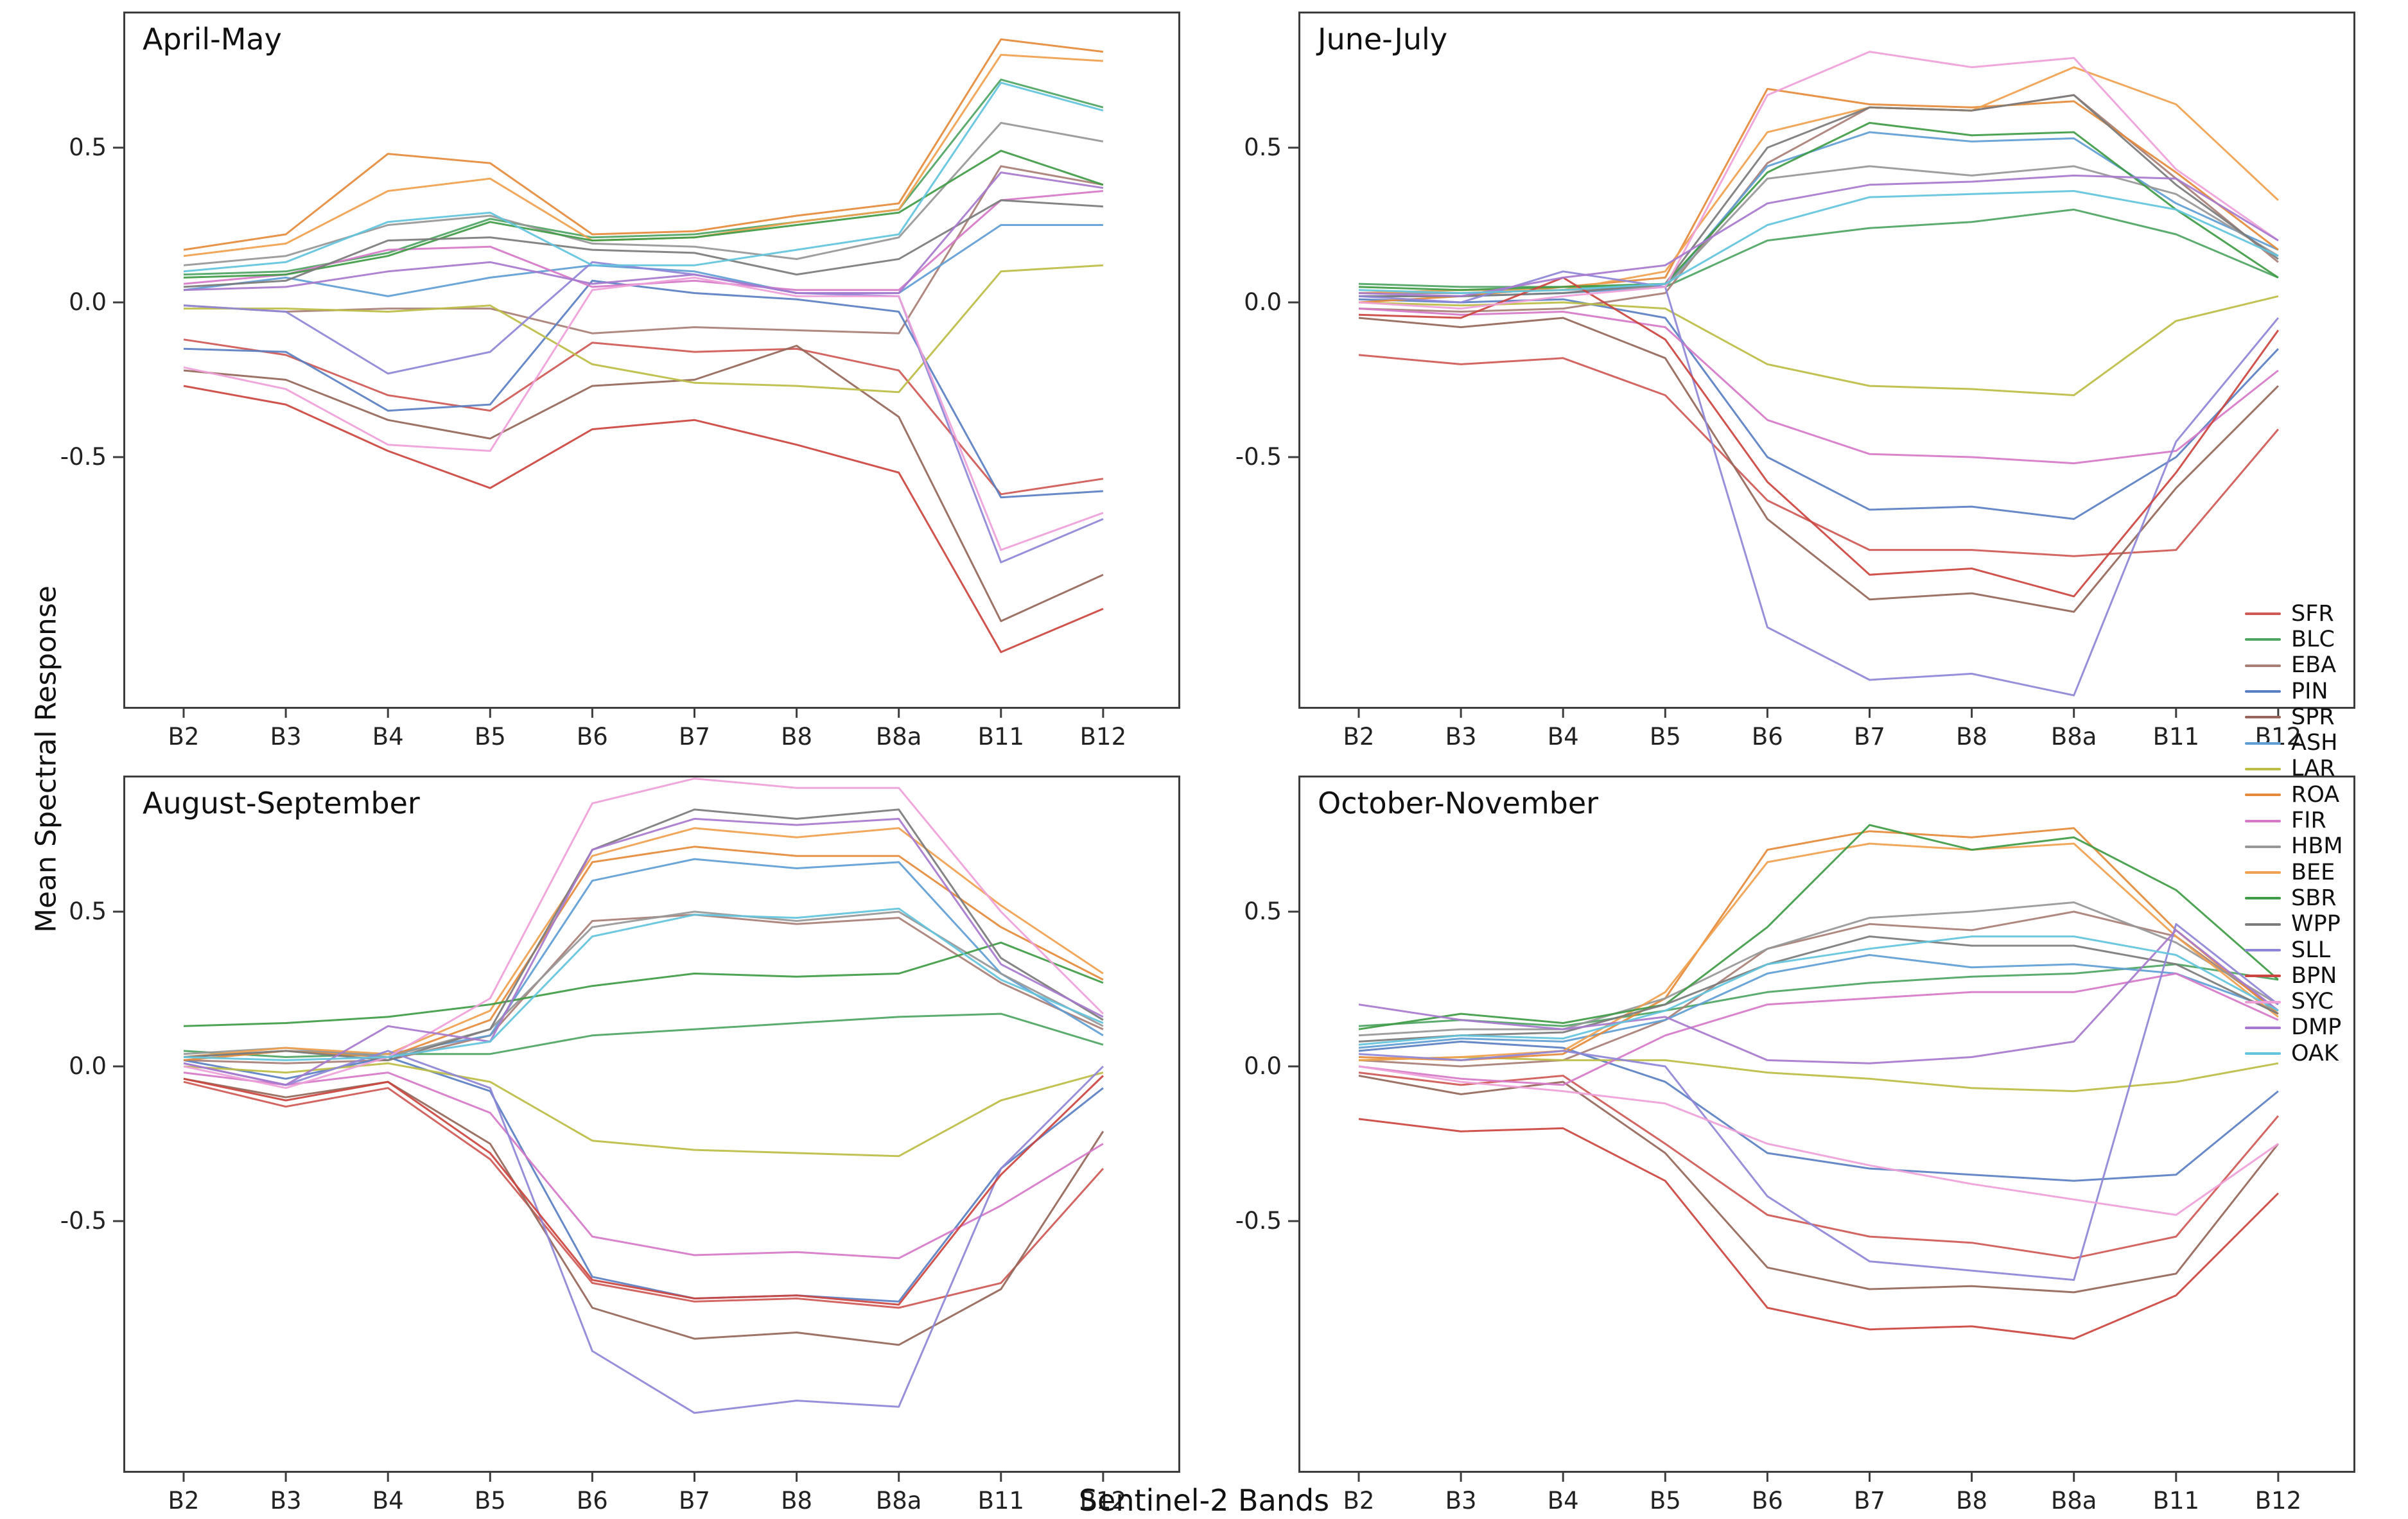  I want to click on legend-line-swatch-BEE, so click(2263, 872).